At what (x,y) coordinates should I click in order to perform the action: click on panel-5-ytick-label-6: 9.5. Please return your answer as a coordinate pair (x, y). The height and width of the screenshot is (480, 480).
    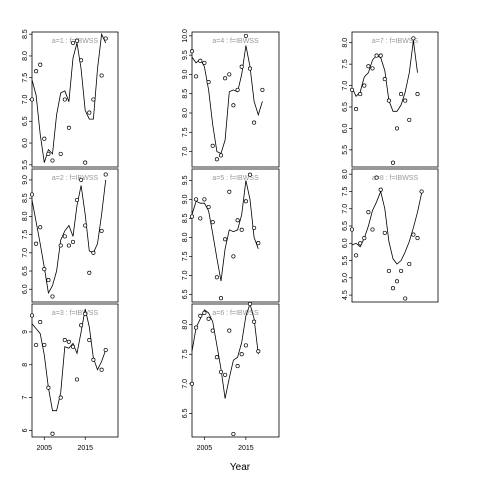
    Looking at the image, I should click on (185, 180).